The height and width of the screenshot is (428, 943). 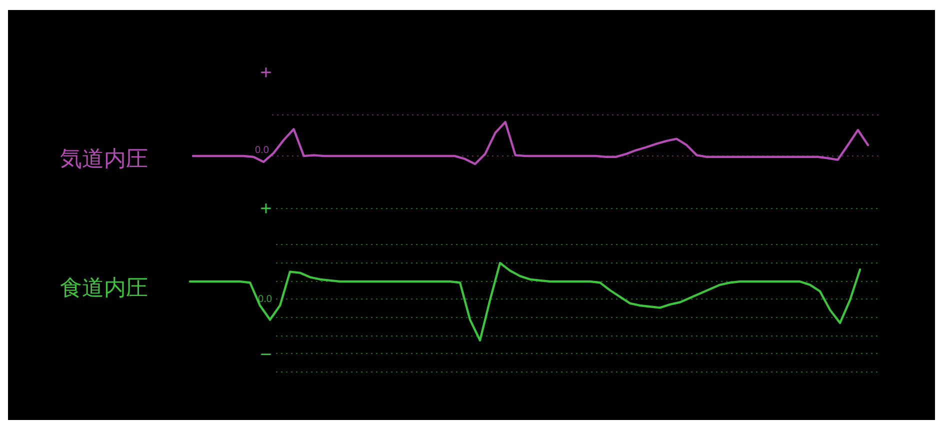 What do you see at coordinates (104, 287) in the screenshot?
I see `y-axis-title: 食道内圧` at bounding box center [104, 287].